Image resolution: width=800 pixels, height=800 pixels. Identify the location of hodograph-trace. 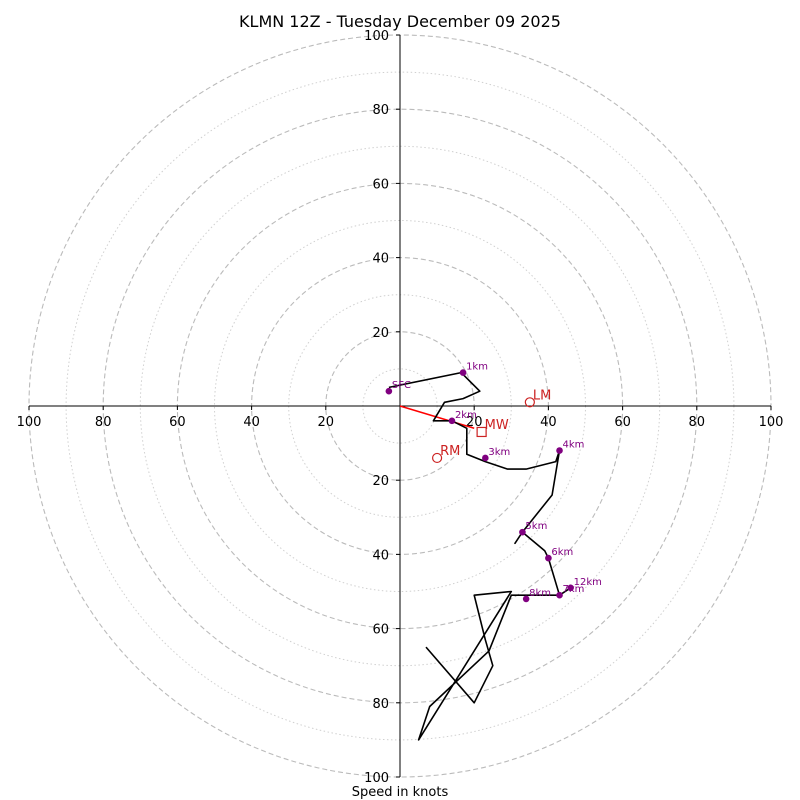
(480, 556).